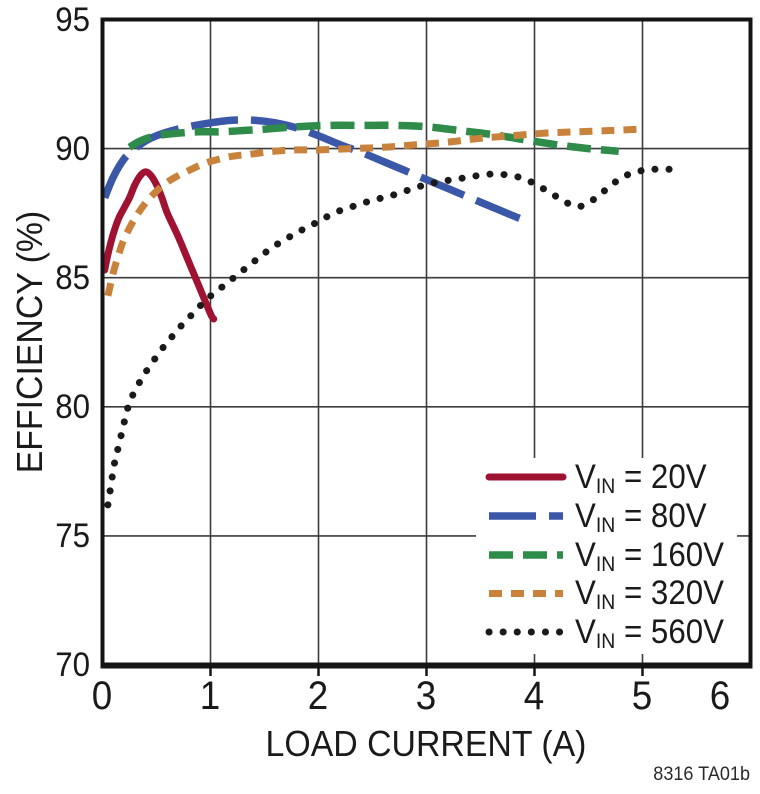  I want to click on legend-item-vin-320v: VIN = 320V, so click(649, 593).